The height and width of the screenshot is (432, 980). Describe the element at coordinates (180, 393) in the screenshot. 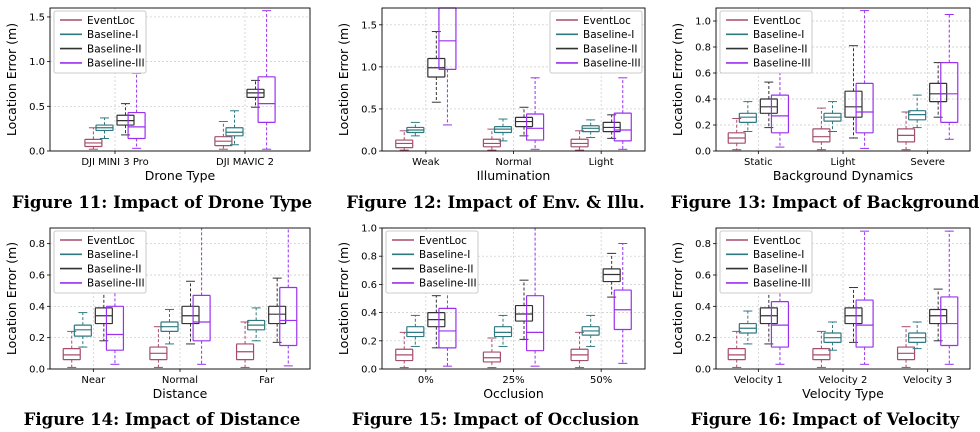

I see `x-axis-label: Distance` at that location.